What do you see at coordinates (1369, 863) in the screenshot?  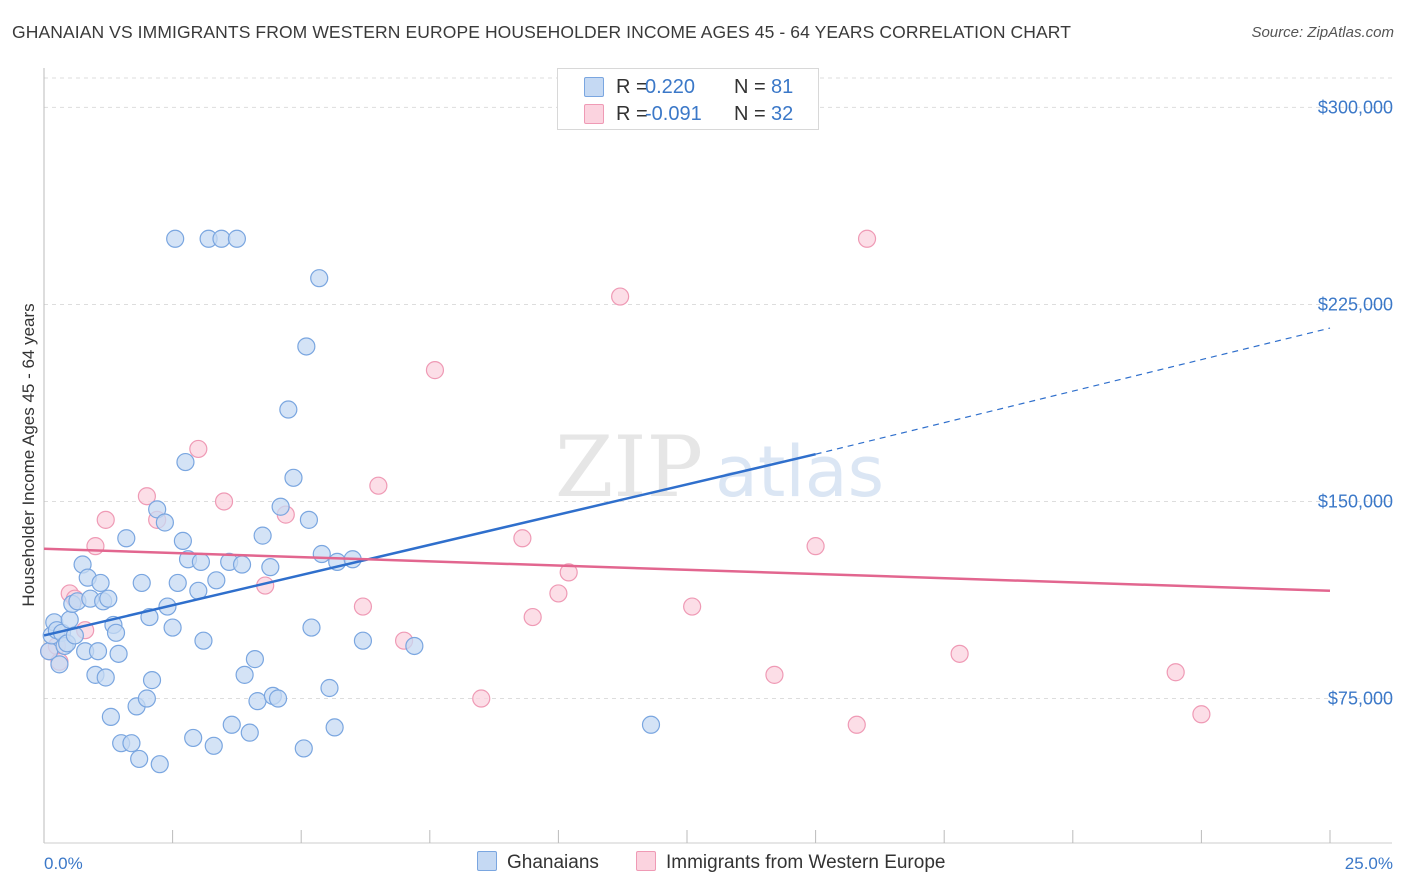 I see `x-tick-label-max: 25.0%` at bounding box center [1369, 863].